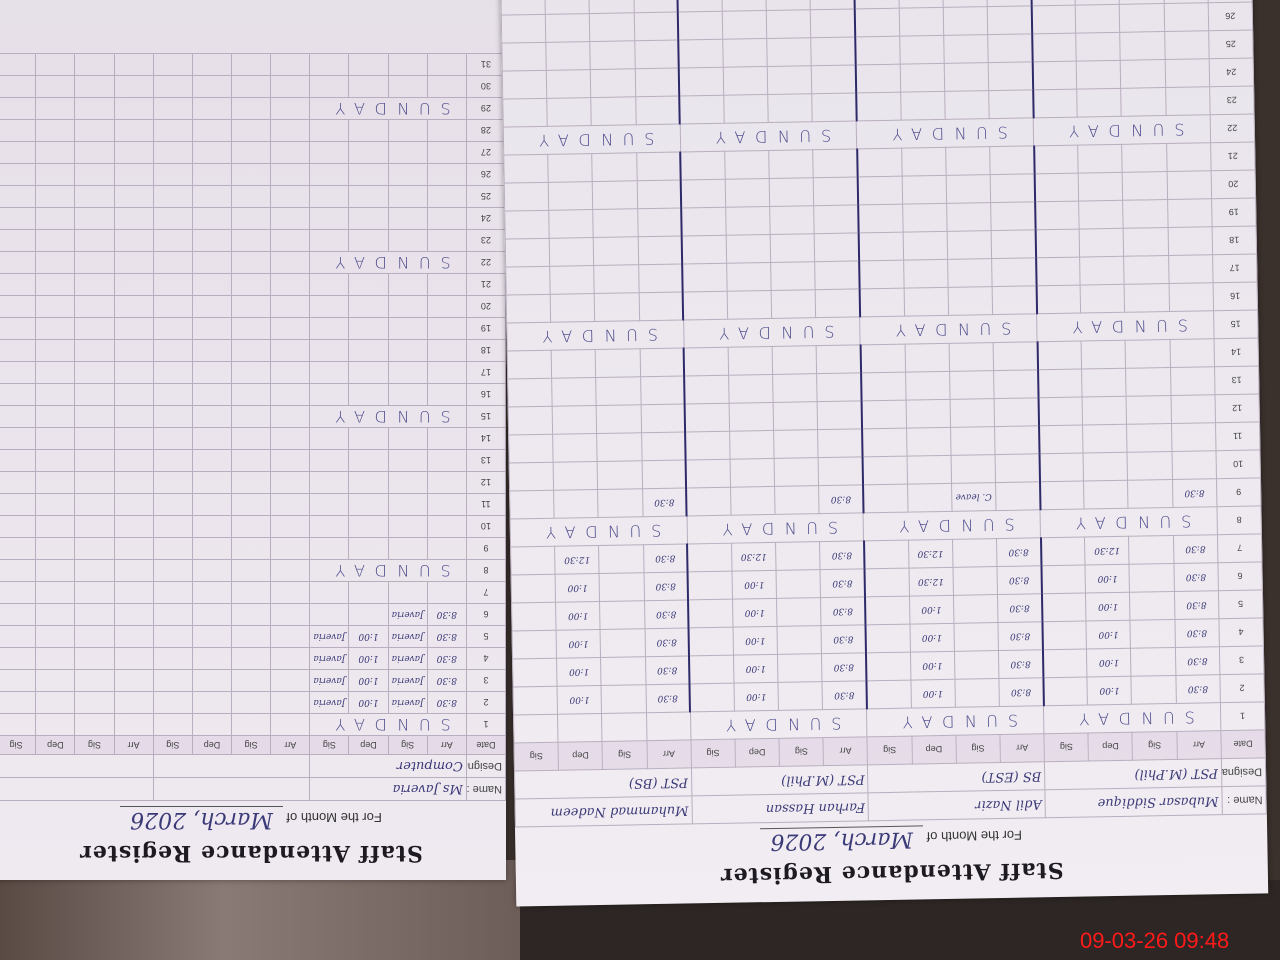 Image resolution: width=1280 pixels, height=960 pixels. What do you see at coordinates (780, 808) in the screenshot?
I see `name-value: Farhan Hassan` at bounding box center [780, 808].